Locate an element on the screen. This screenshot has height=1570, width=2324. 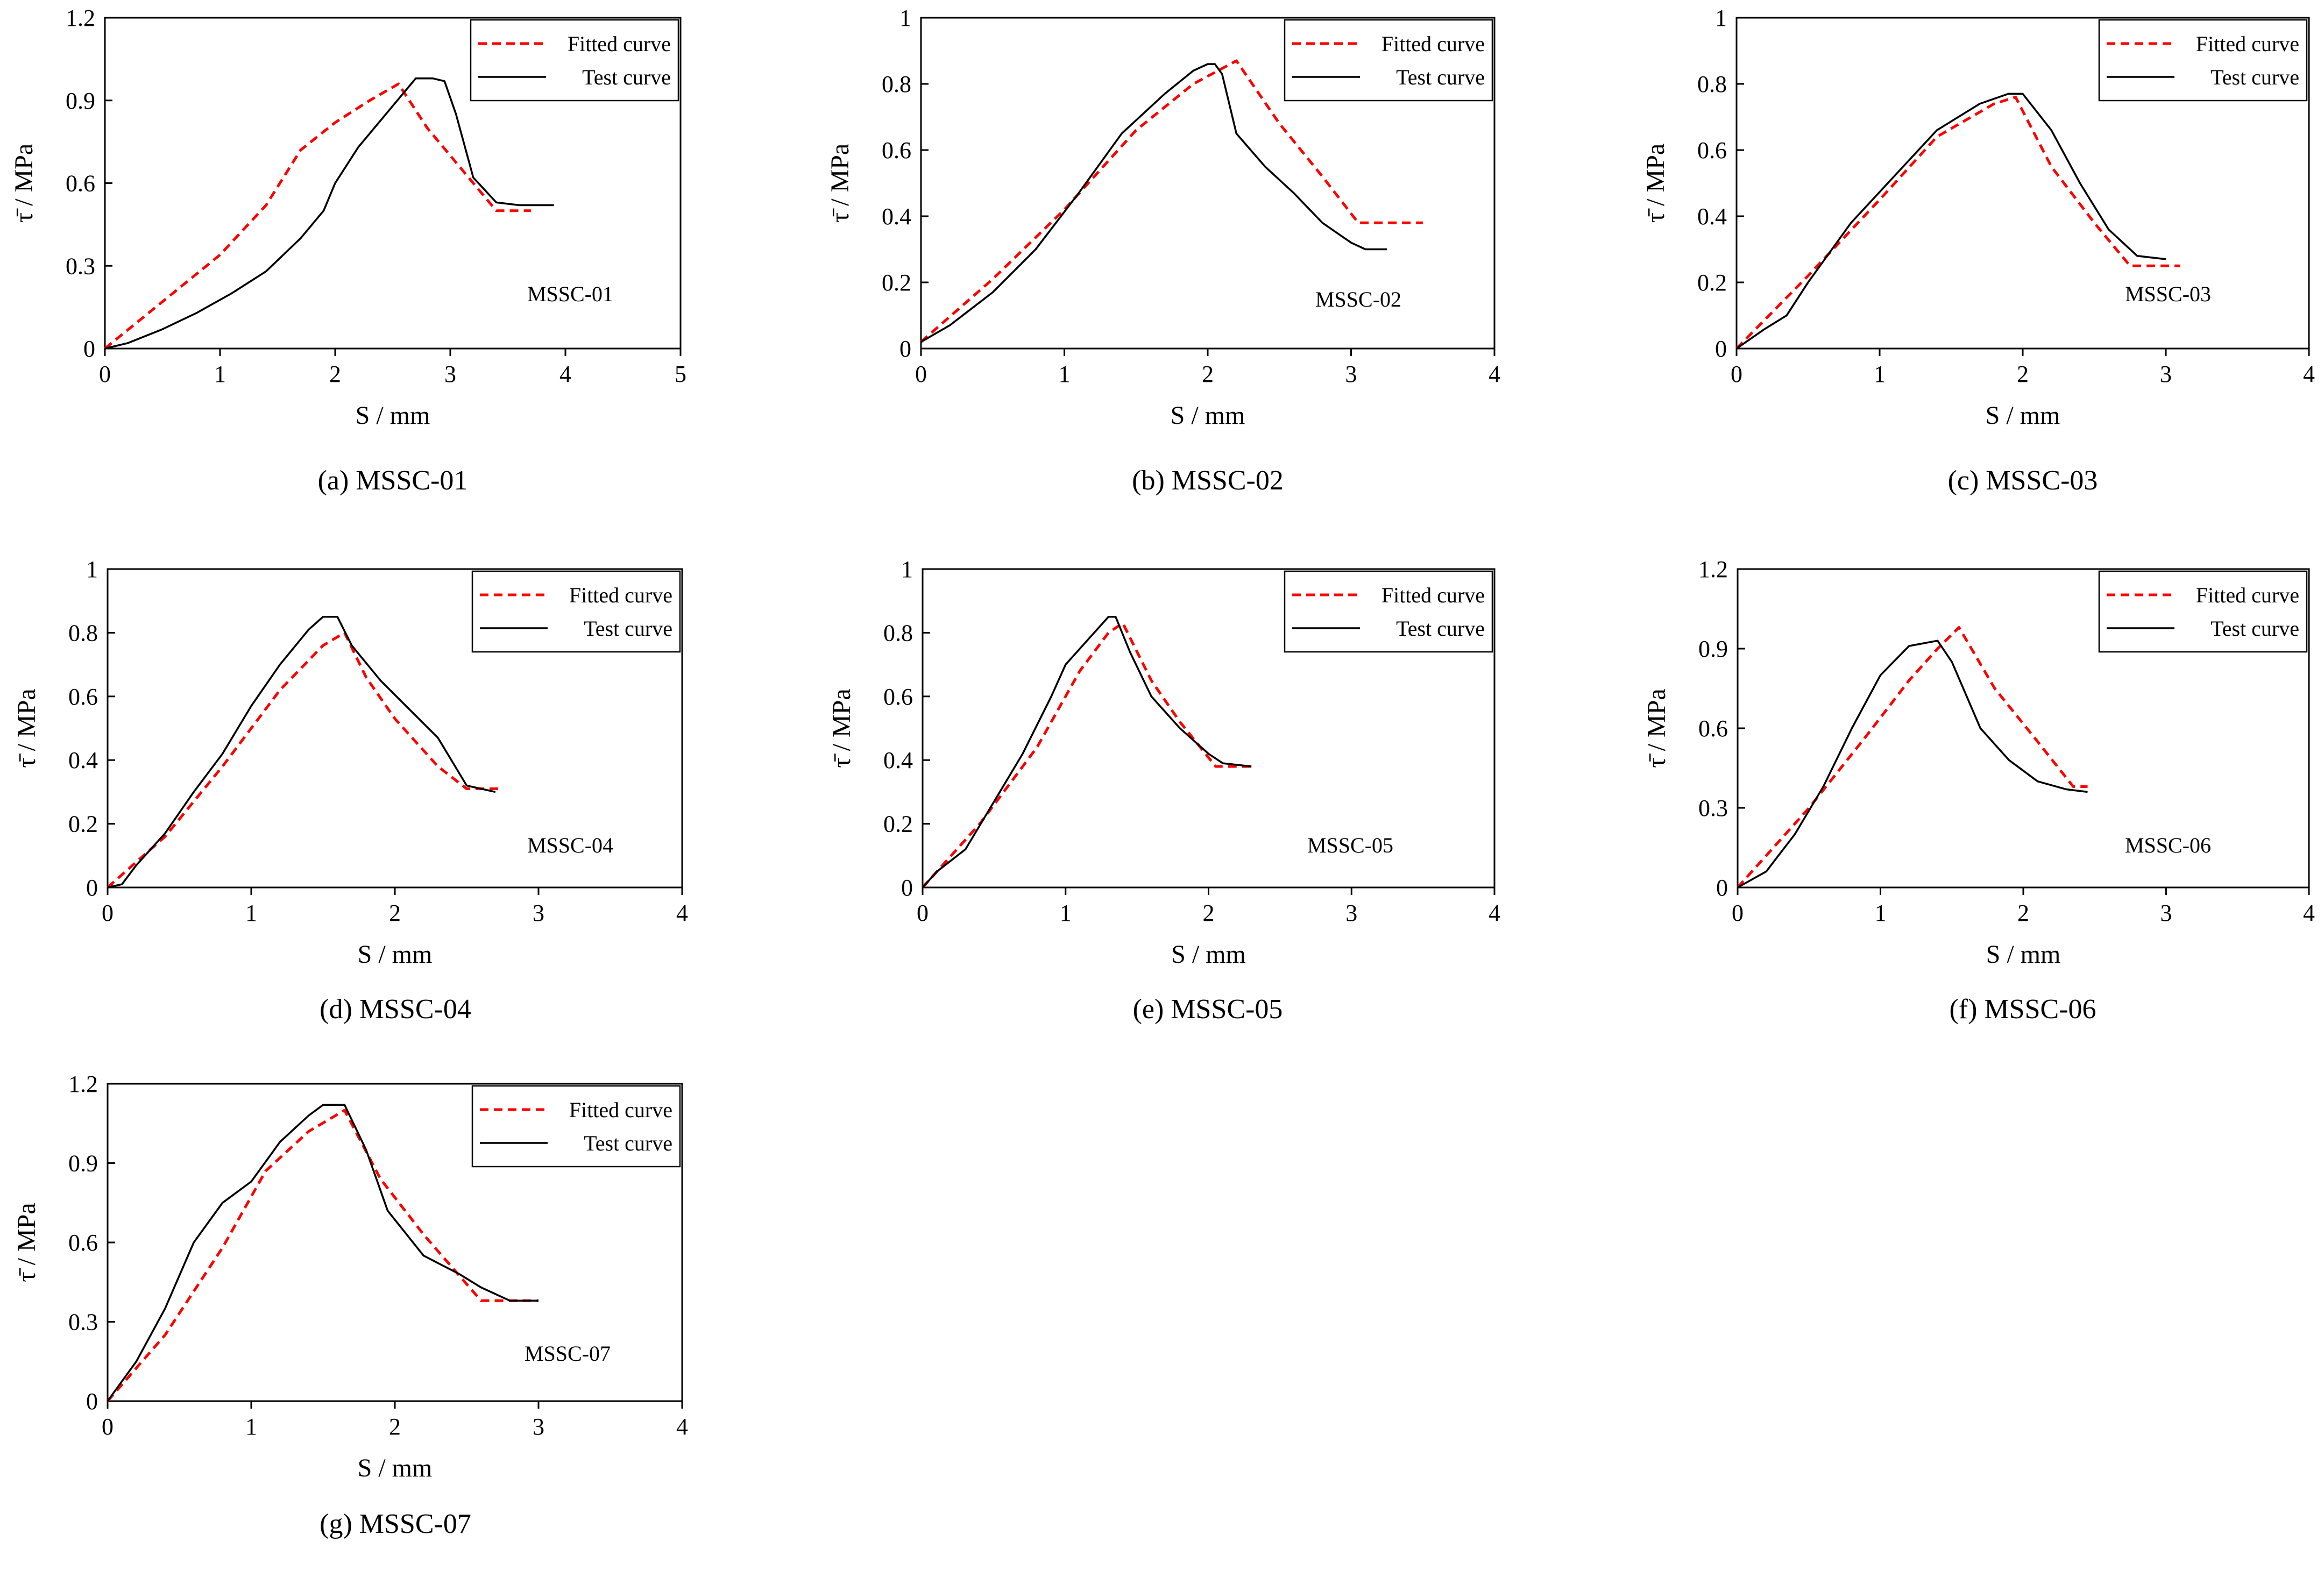
specimen-label: MSSC-05 is located at coordinates (1350, 845).